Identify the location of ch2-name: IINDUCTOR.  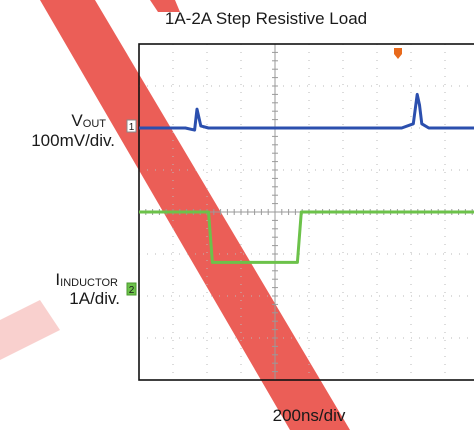
(86, 279).